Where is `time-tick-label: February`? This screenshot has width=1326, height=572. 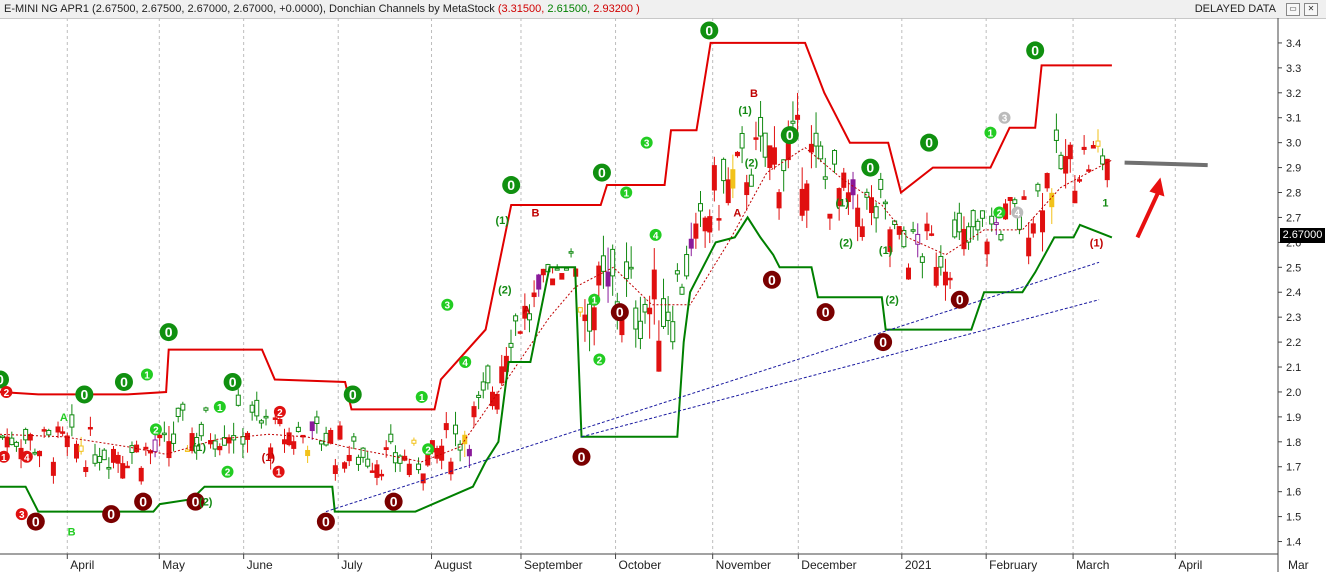
time-tick-label: February is located at coordinates (1013, 565).